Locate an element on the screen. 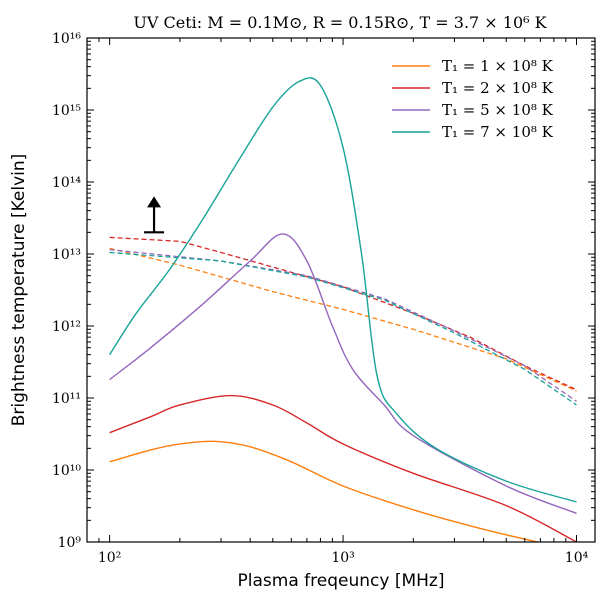  series-1-solid-line is located at coordinates (325, 491).